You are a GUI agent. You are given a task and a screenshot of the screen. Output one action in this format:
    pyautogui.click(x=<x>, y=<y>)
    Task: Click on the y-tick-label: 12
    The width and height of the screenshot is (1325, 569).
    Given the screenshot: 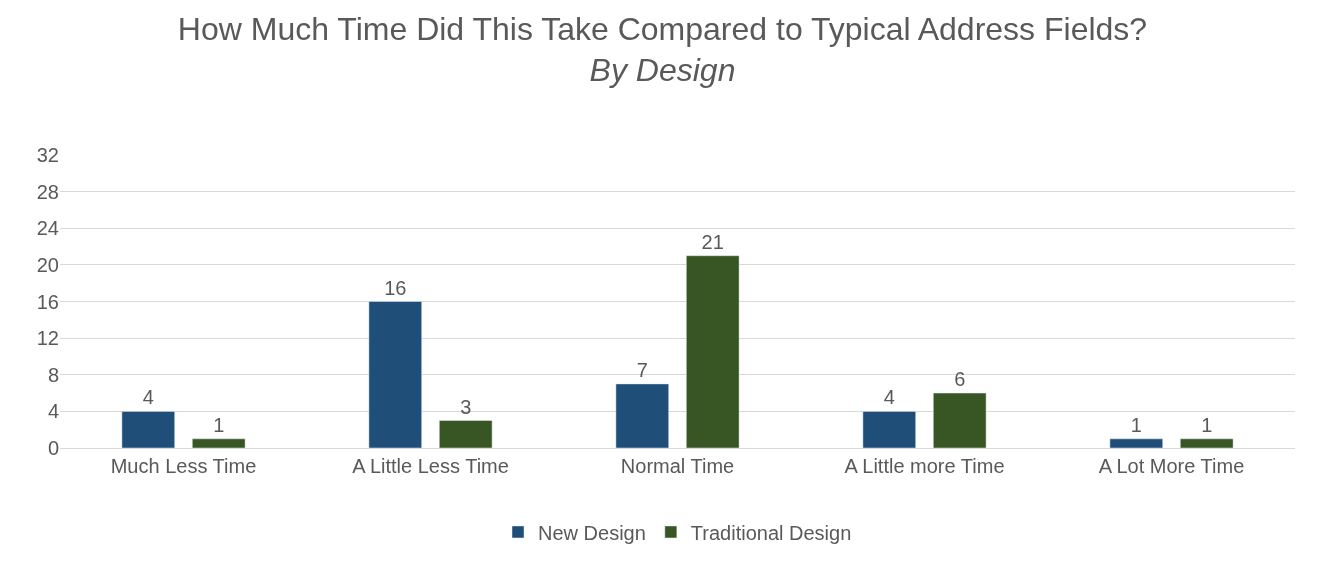 What is the action you would take?
    pyautogui.click(x=47, y=338)
    